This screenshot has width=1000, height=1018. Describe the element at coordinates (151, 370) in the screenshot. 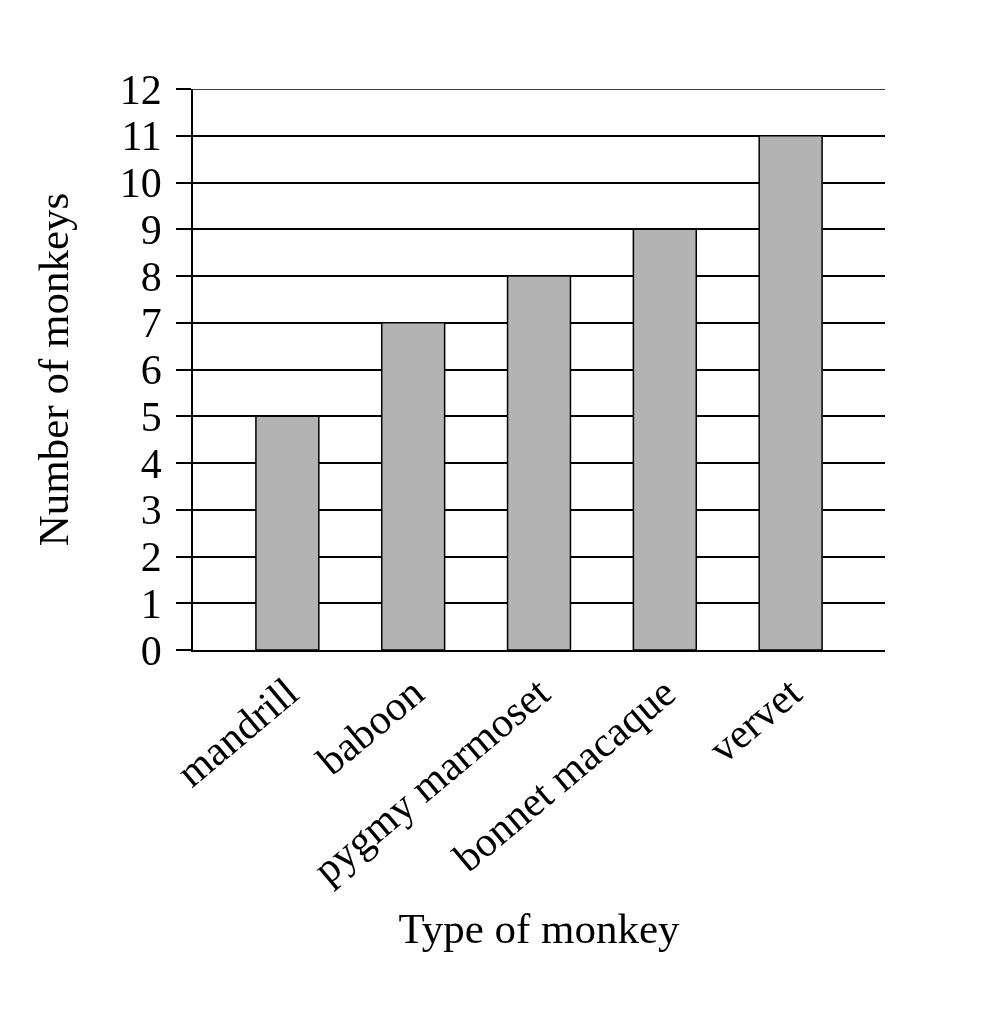

I see `y-tick-label: 6` at that location.